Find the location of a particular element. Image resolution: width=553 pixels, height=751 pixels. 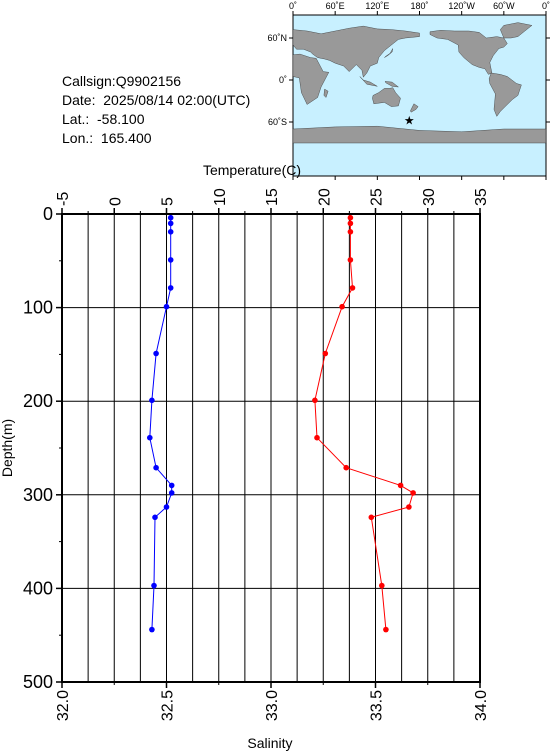

map-land is located at coordinates (419, 83).